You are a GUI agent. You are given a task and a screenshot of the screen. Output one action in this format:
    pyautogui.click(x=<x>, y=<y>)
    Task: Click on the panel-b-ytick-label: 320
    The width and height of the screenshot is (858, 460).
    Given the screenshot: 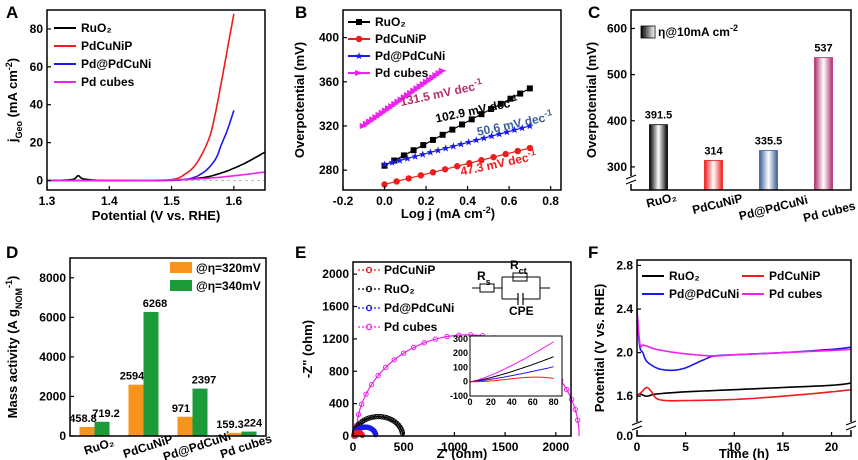 What is the action you would take?
    pyautogui.click(x=329, y=126)
    